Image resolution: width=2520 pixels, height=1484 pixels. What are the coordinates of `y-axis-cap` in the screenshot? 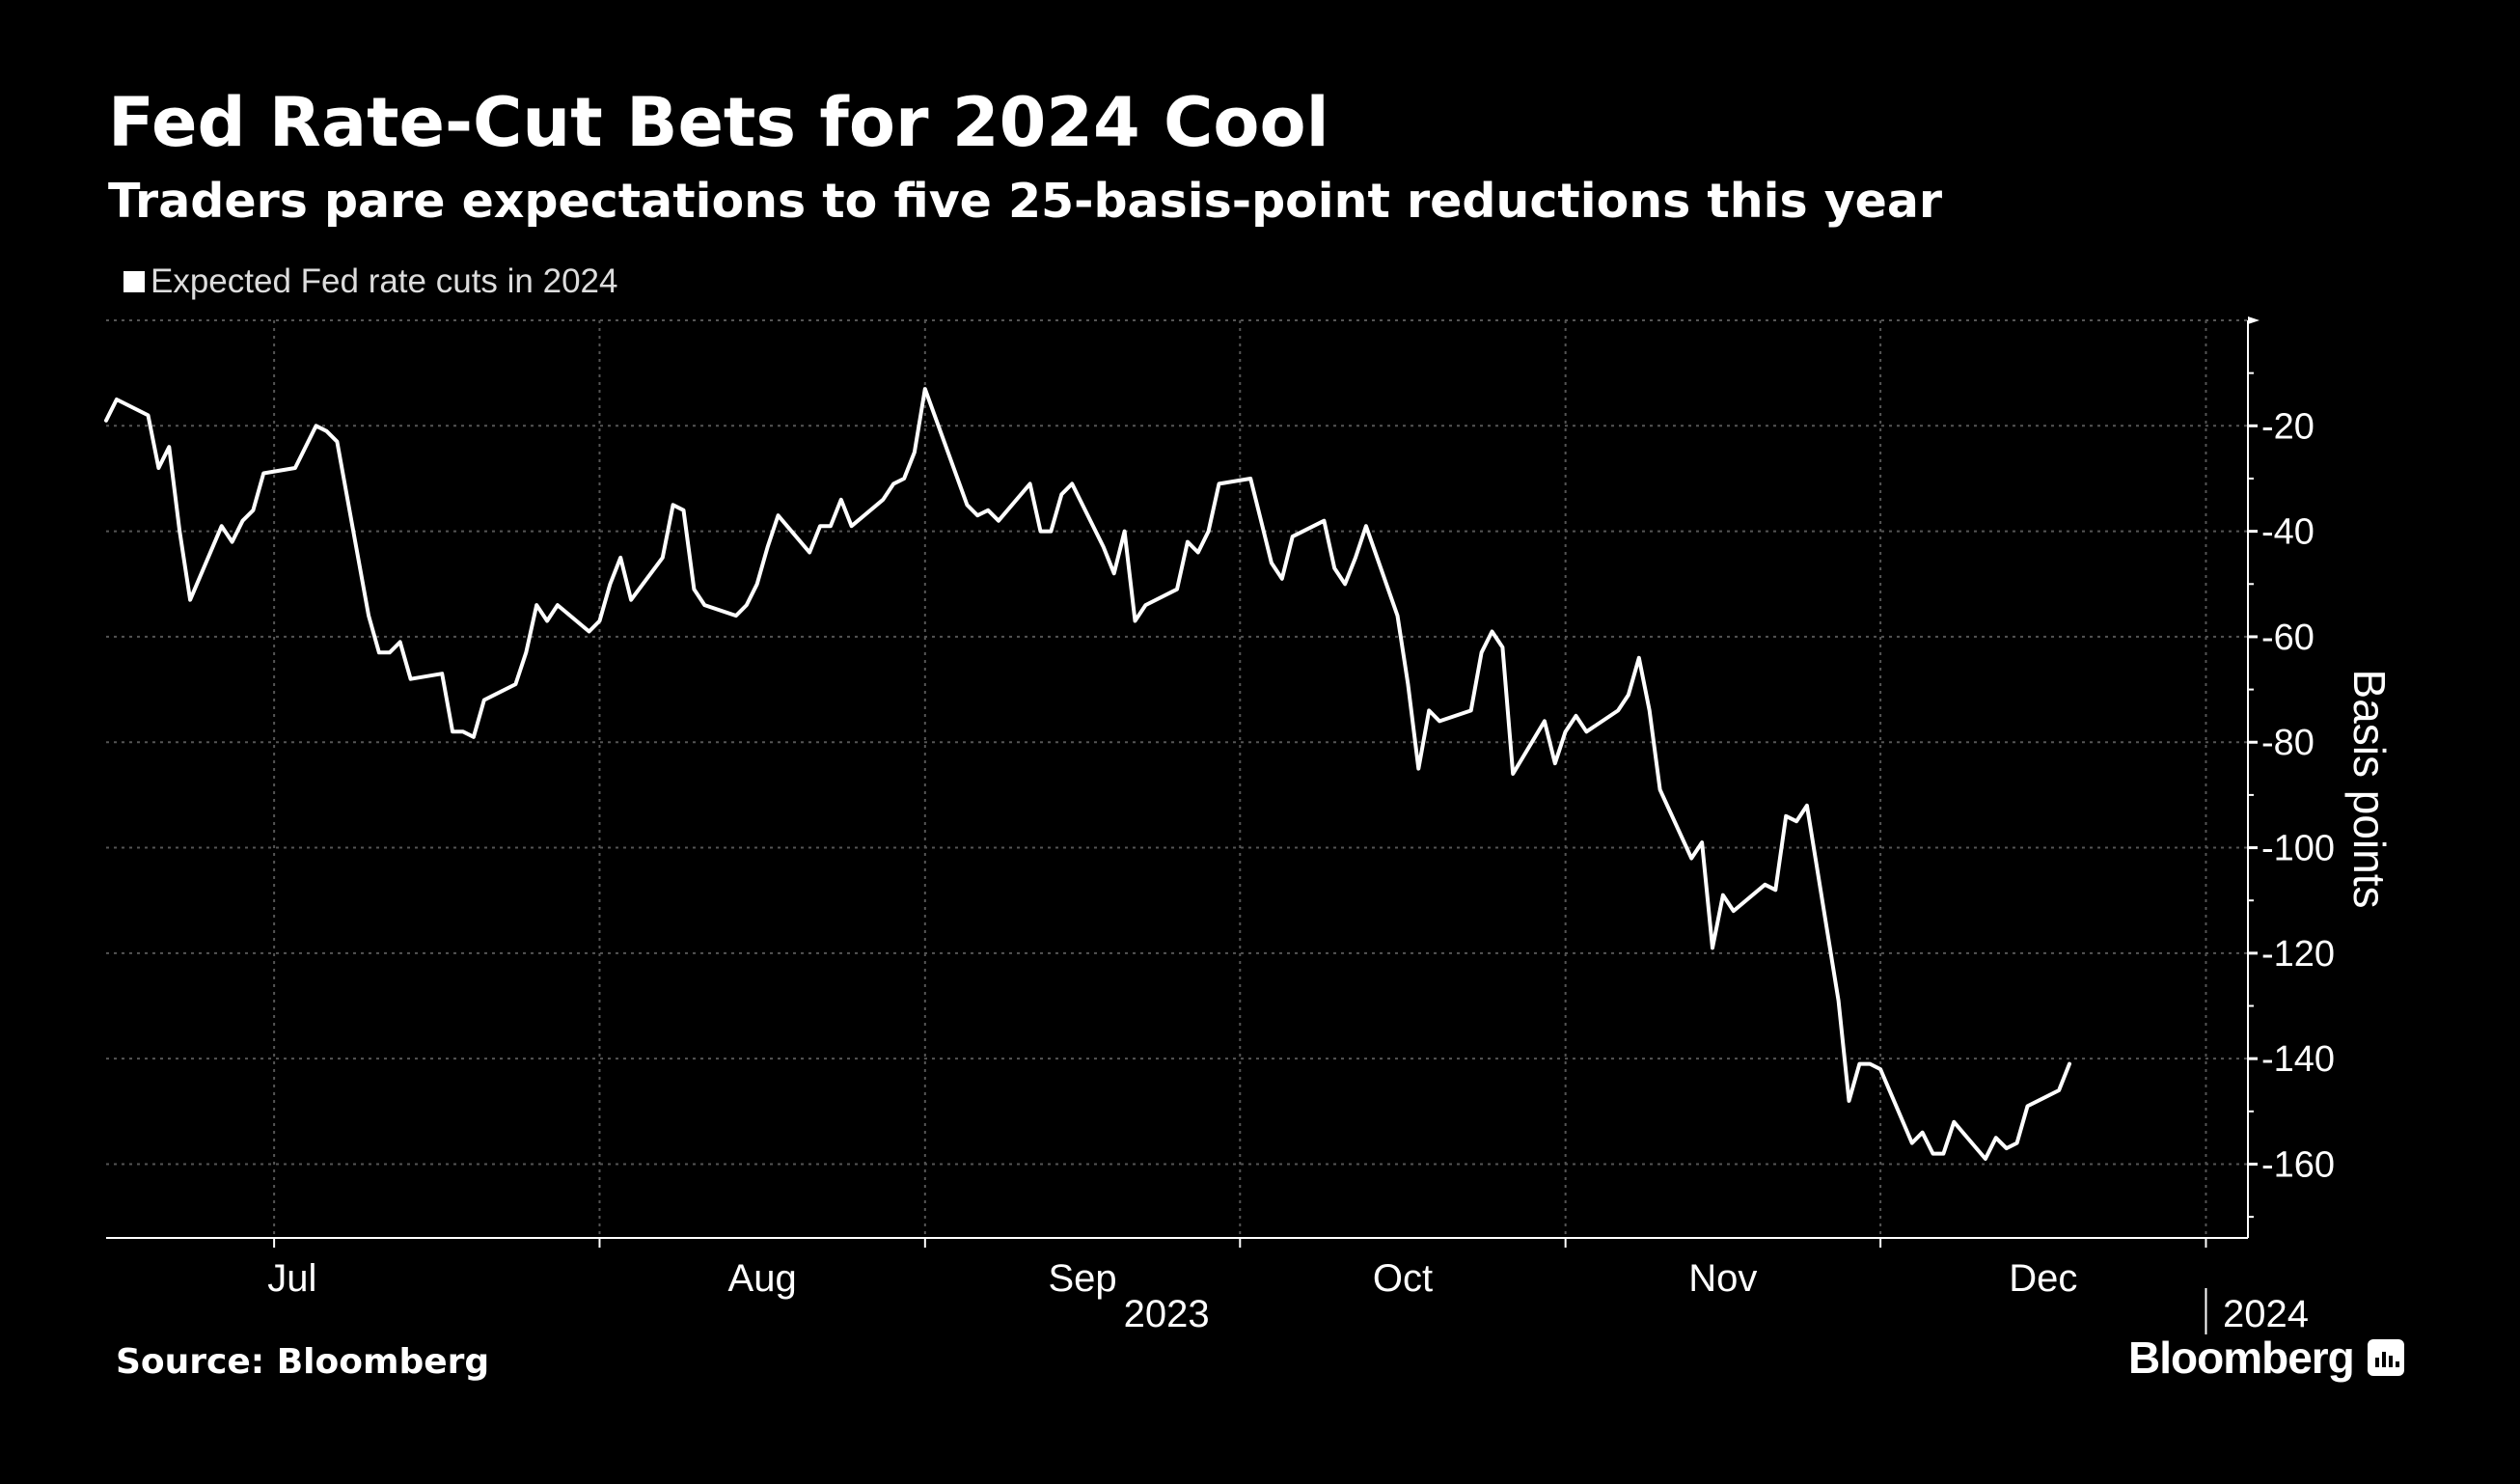 It's located at (2254, 320).